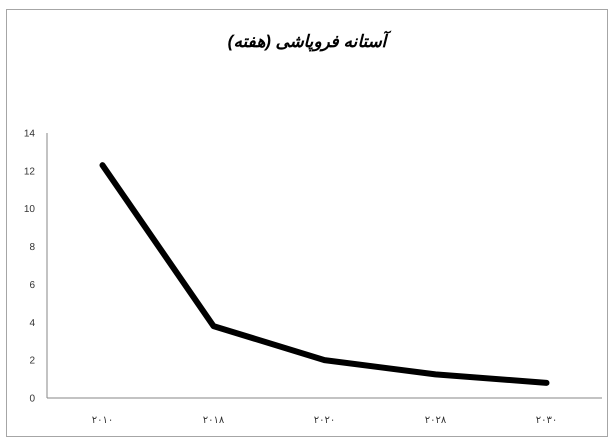 This screenshot has width=614, height=437. I want to click on y-tick-label: 0, so click(32, 399).